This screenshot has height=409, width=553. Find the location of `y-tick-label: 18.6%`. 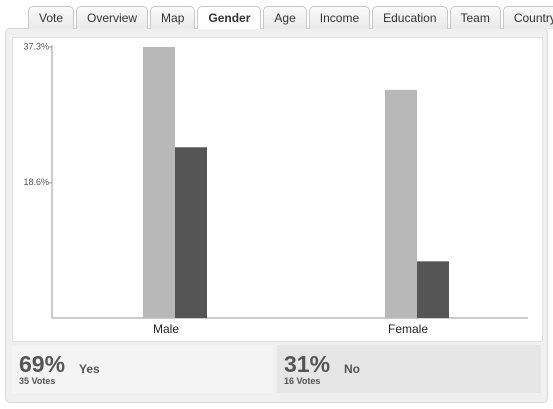

y-tick-label: 18.6% is located at coordinates (36, 182).